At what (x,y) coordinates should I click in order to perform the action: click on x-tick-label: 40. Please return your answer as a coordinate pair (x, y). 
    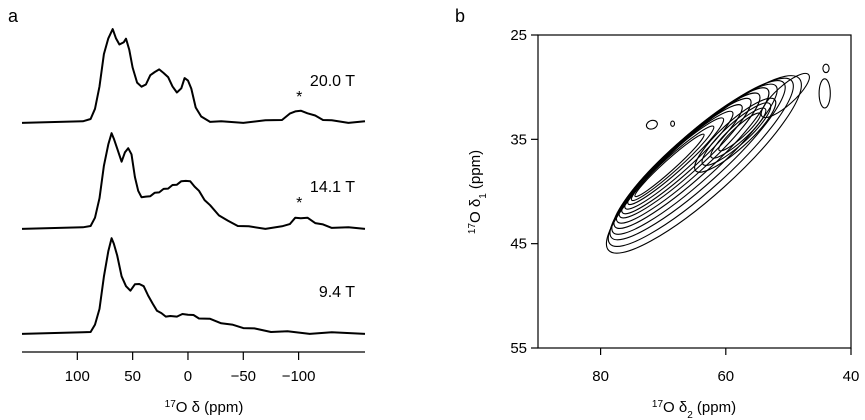
    Looking at the image, I should click on (851, 376).